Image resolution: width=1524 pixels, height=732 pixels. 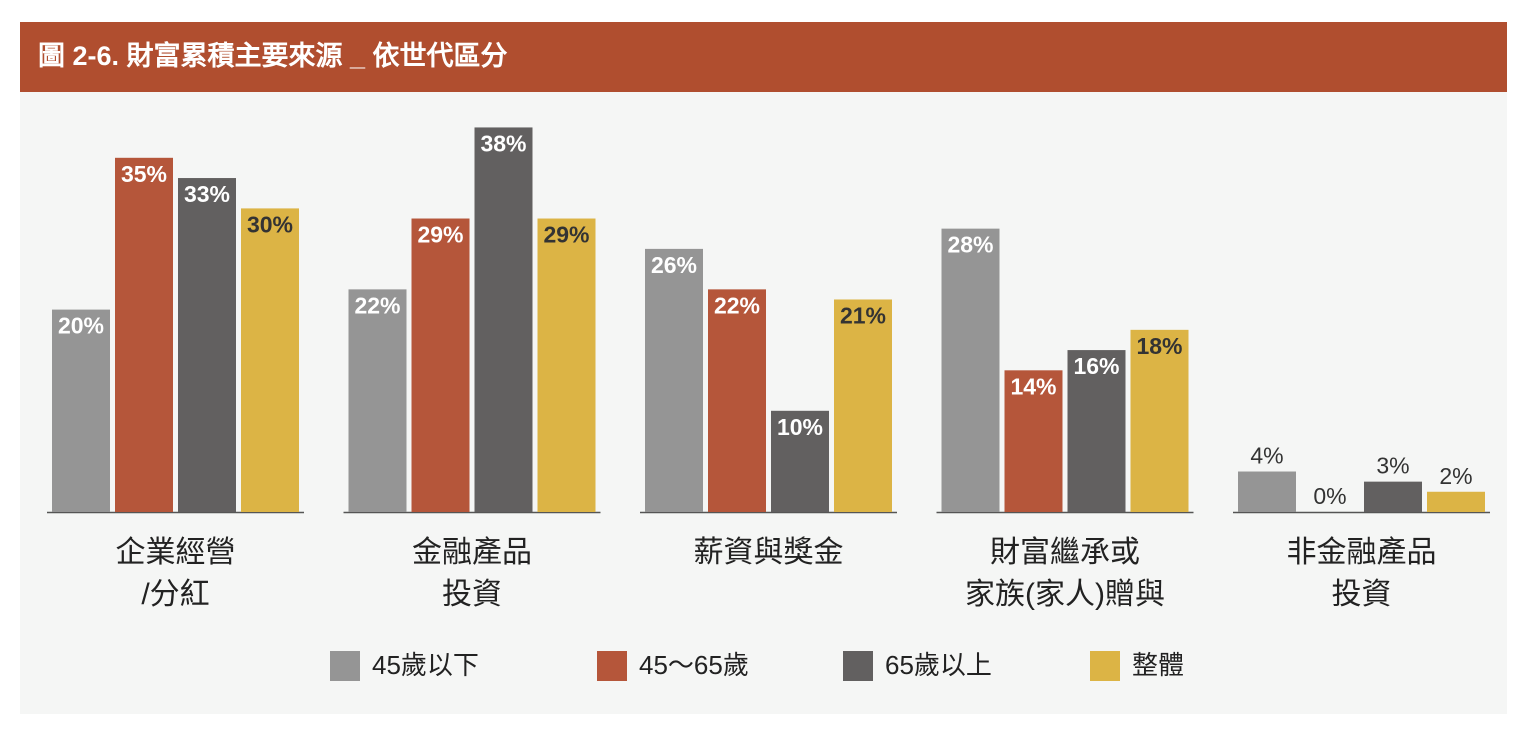 I want to click on title-bar, so click(x=763, y=57).